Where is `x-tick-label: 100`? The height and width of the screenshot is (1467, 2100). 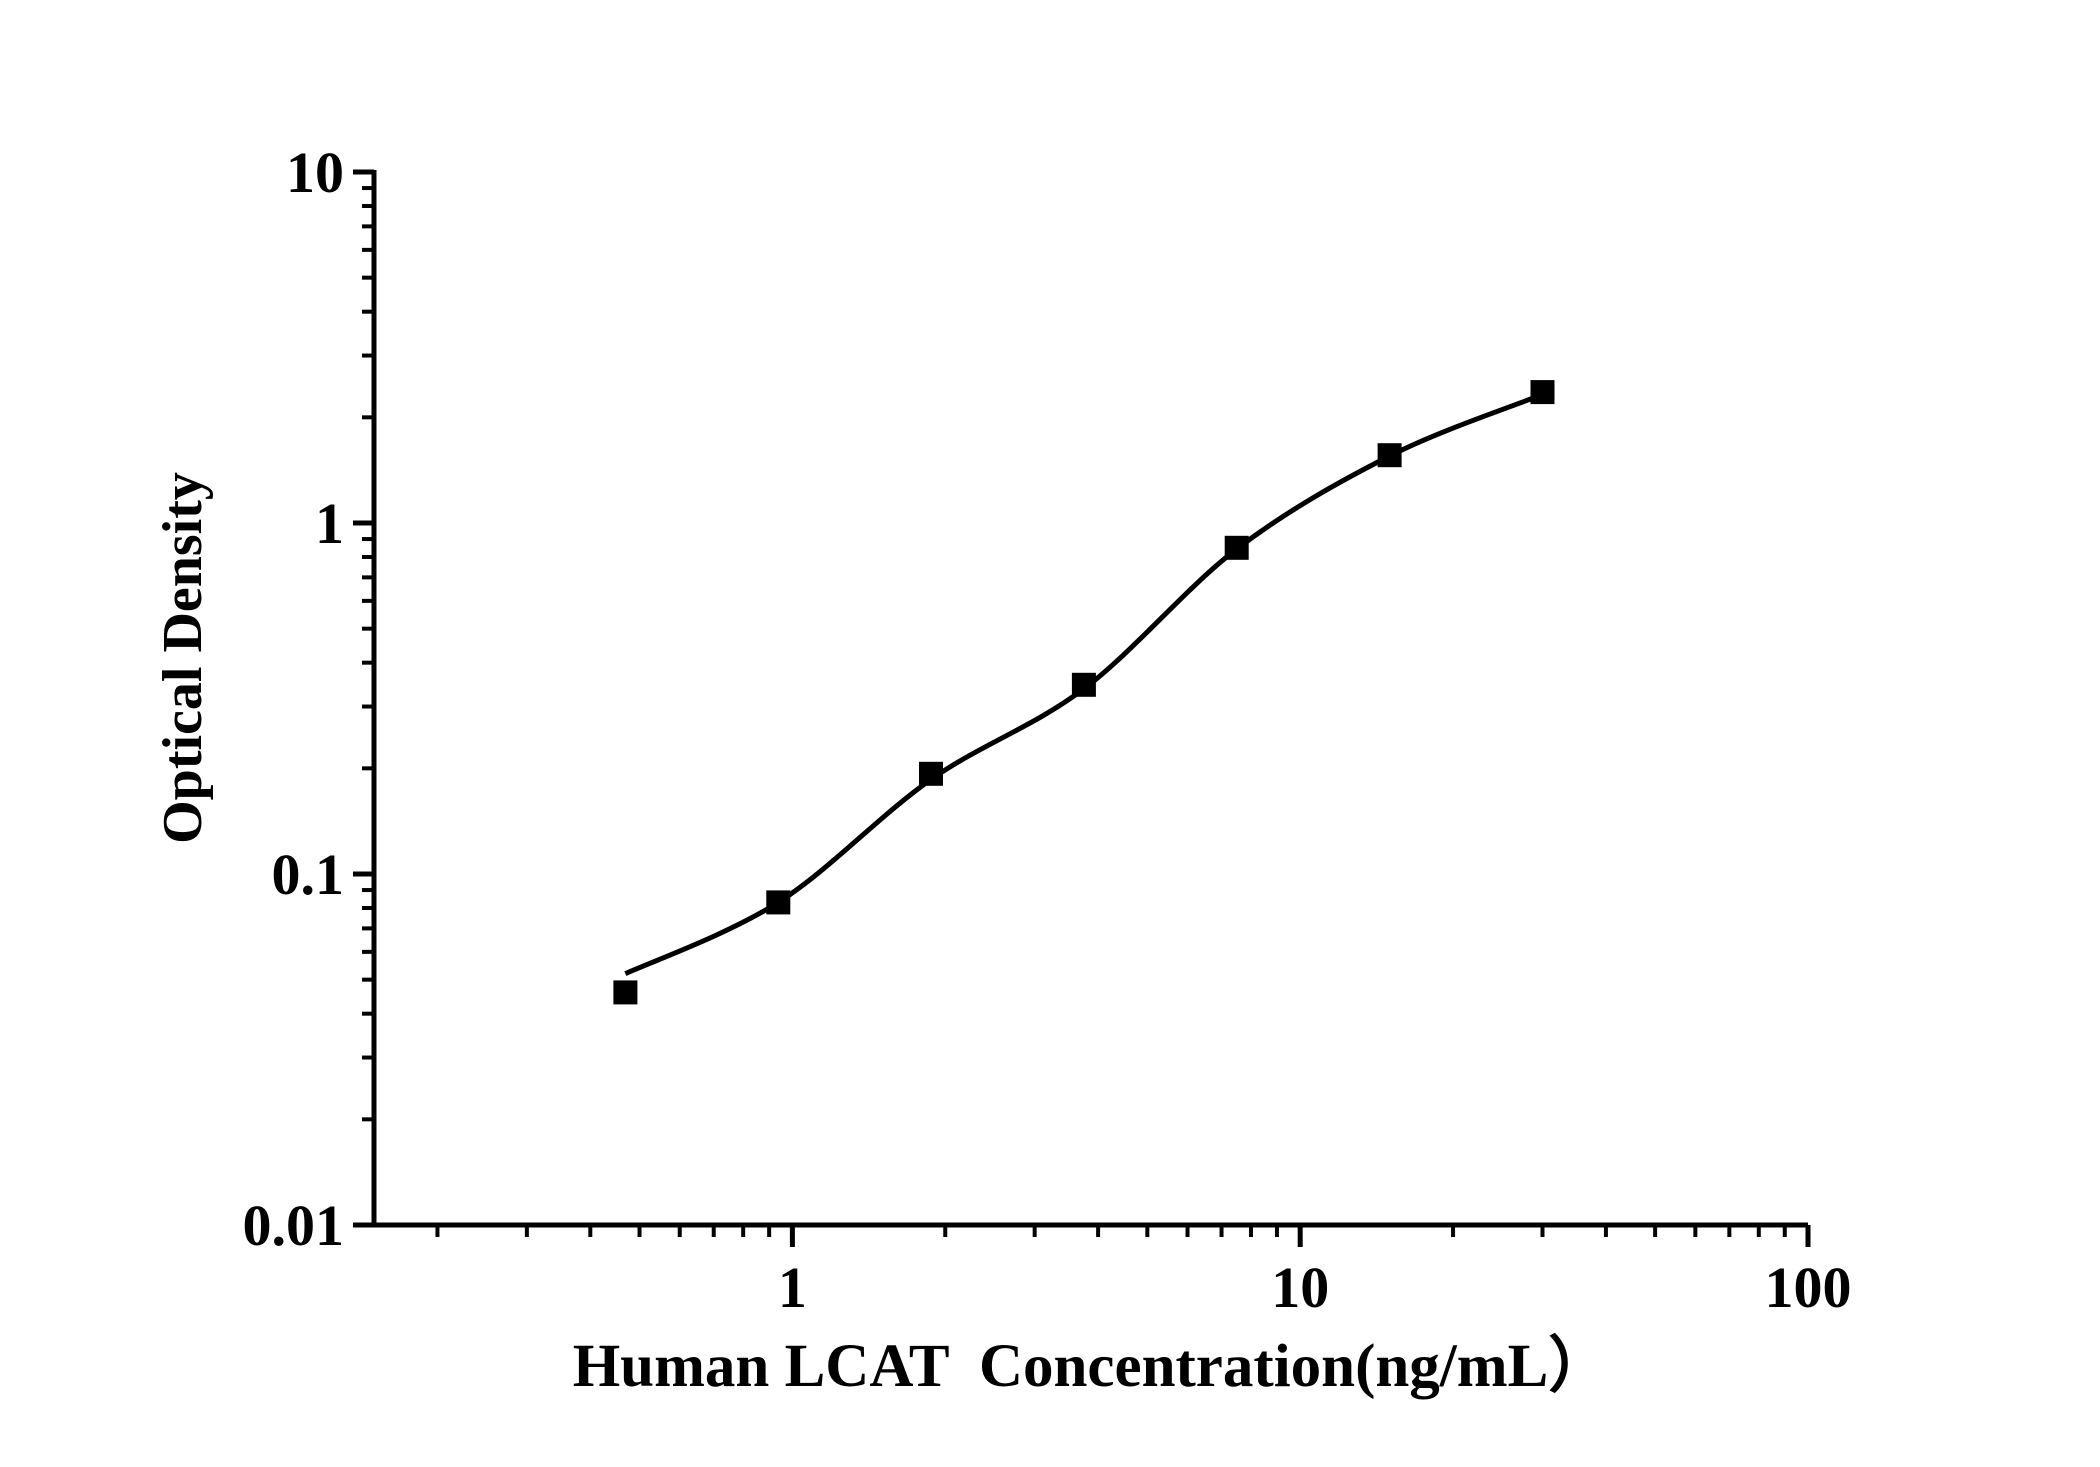 x-tick-label: 100 is located at coordinates (1808, 1287).